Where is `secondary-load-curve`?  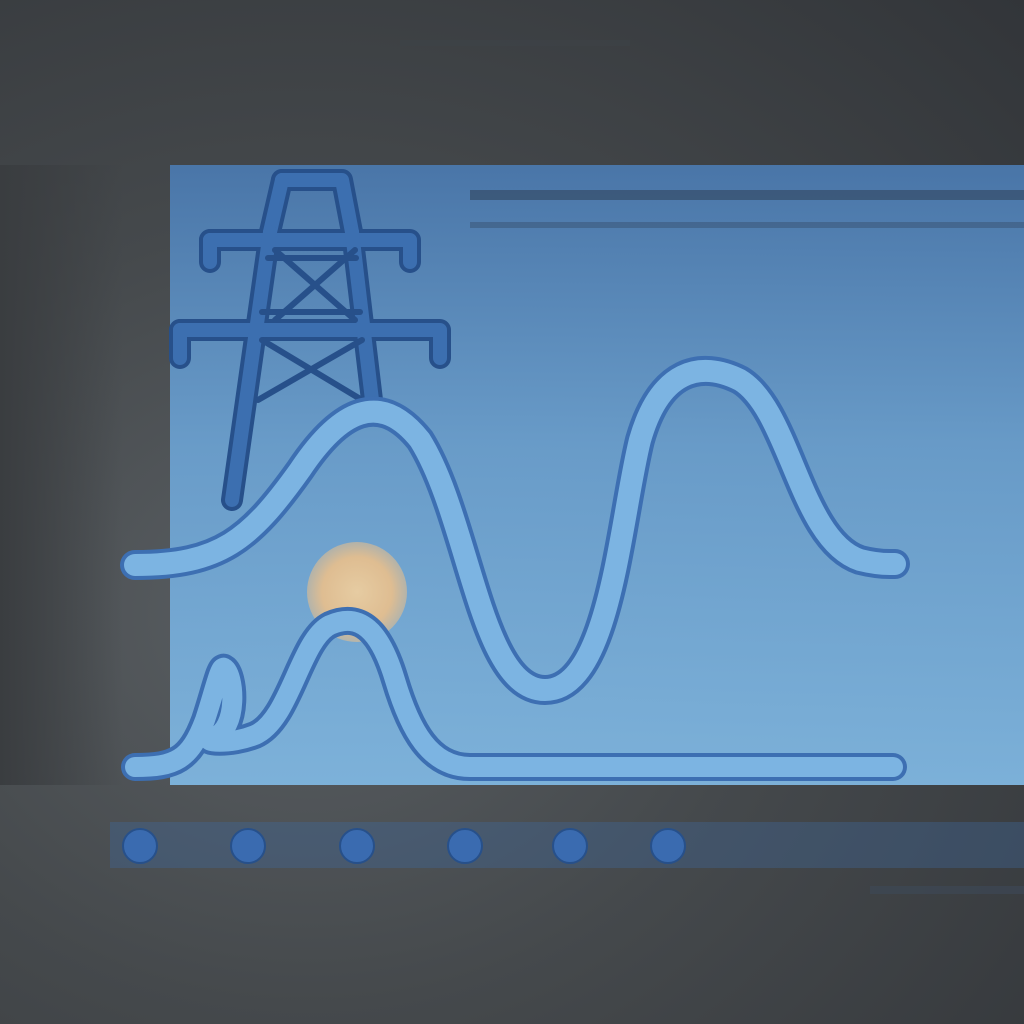
secondary-load-curve is located at coordinates (514, 694).